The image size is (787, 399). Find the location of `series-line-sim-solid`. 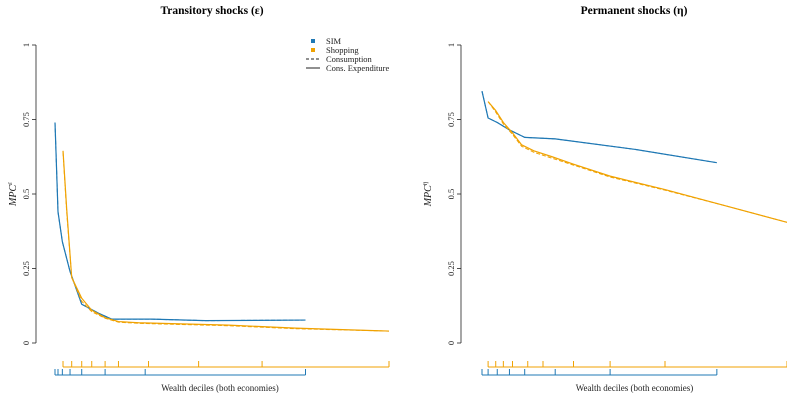

series-line-sim-solid is located at coordinates (599, 127).